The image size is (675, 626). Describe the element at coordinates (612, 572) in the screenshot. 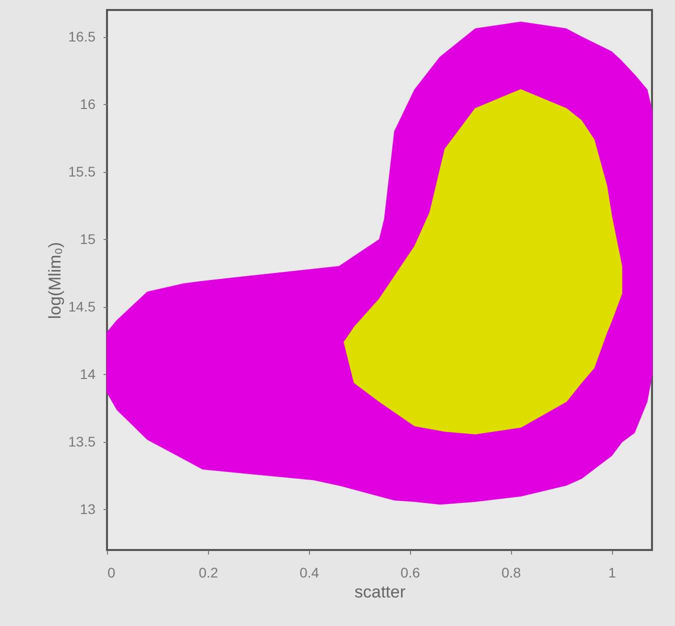

I see `x-tick-label: 1` at that location.